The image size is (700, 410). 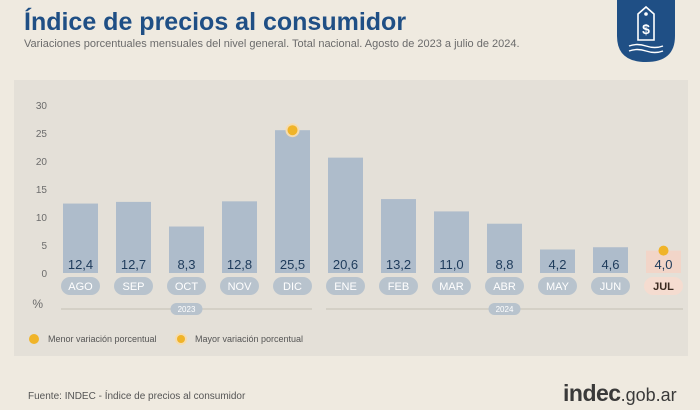 I want to click on y-tick-label: 0, so click(x=44, y=274).